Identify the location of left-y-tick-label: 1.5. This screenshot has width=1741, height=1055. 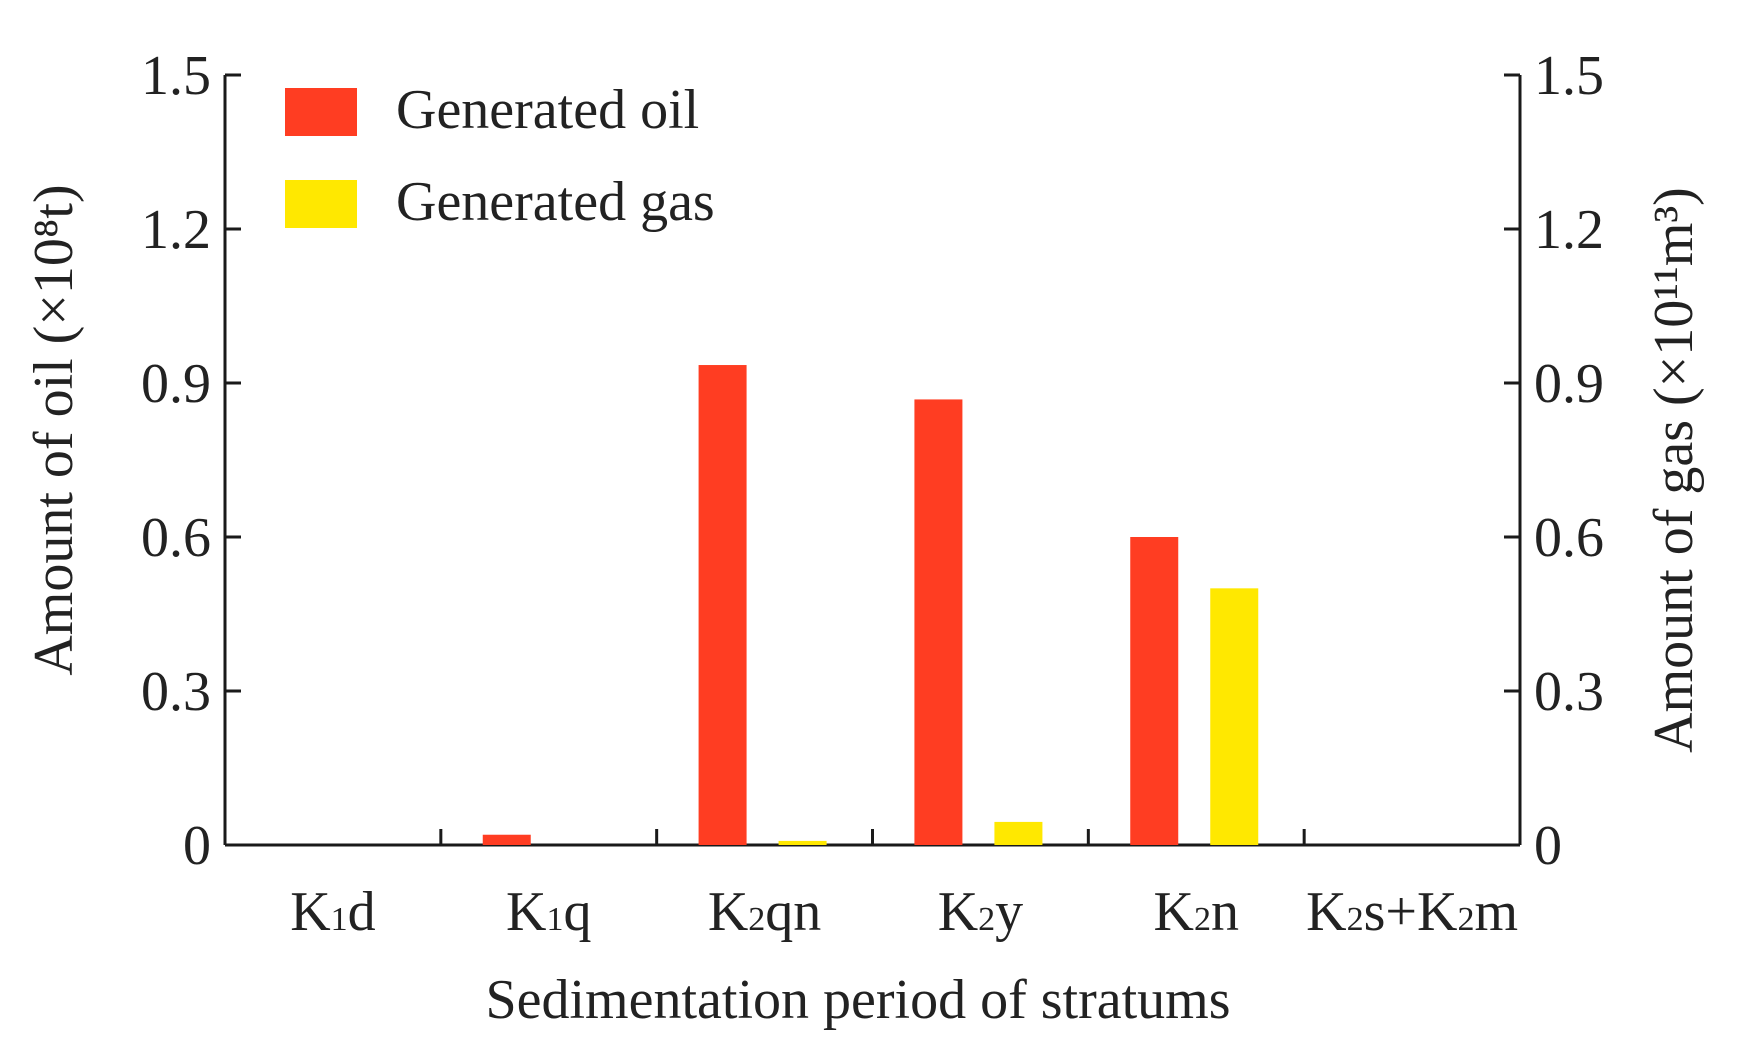
(176, 76).